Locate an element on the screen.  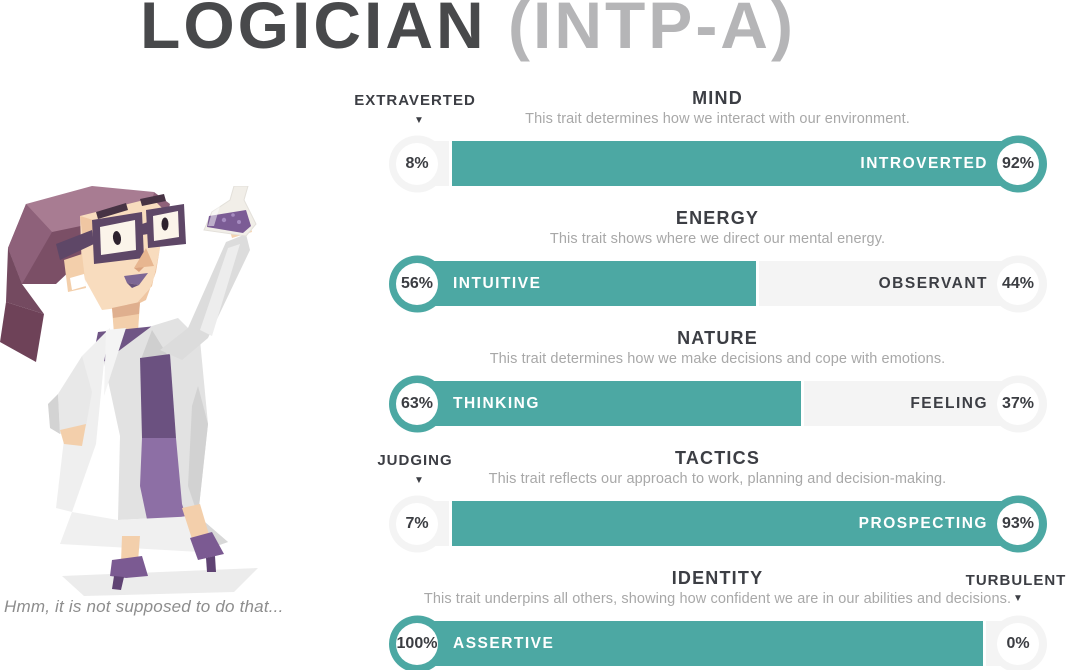
trait-bar-segment: 0% is located at coordinates (1016, 642).